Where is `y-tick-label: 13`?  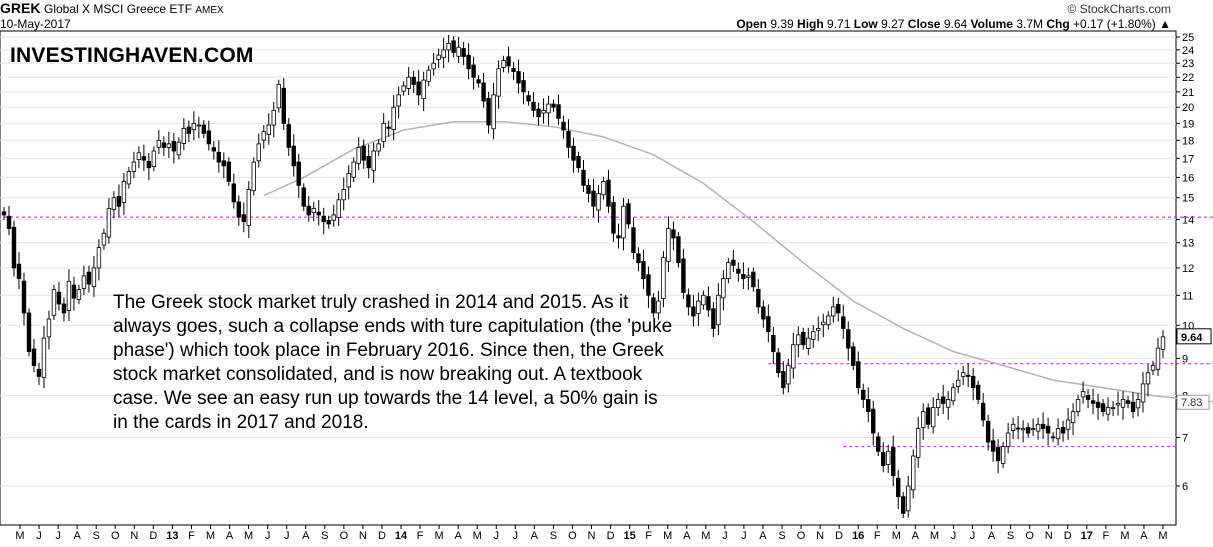
y-tick-label: 13 is located at coordinates (1188, 244).